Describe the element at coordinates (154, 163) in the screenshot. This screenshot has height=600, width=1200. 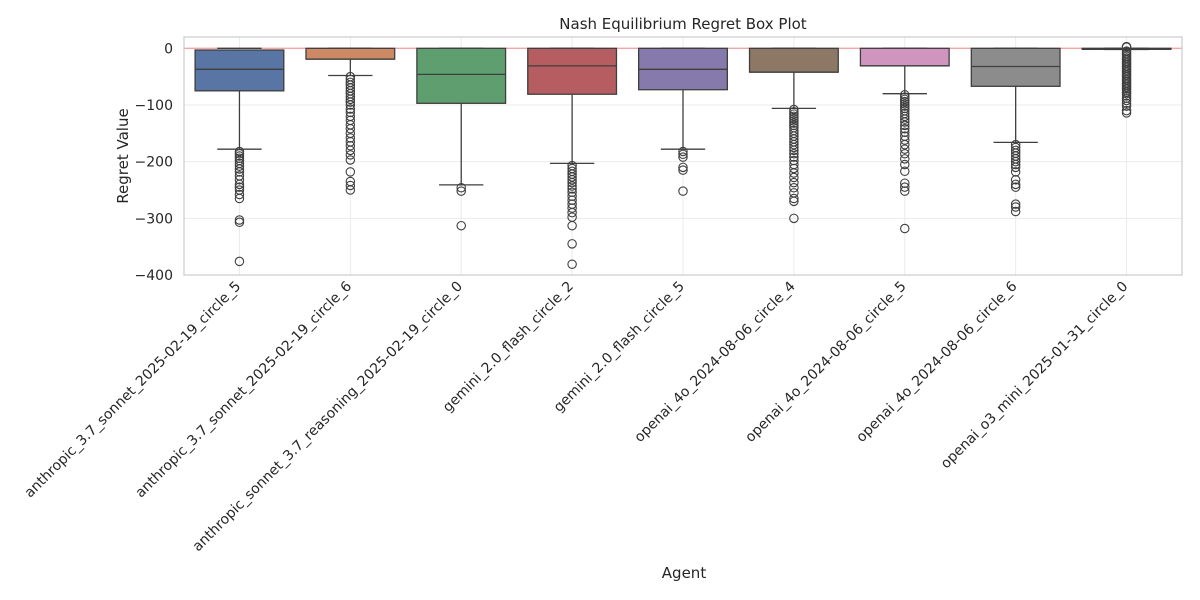
I see `y-tick-label: −200` at that location.